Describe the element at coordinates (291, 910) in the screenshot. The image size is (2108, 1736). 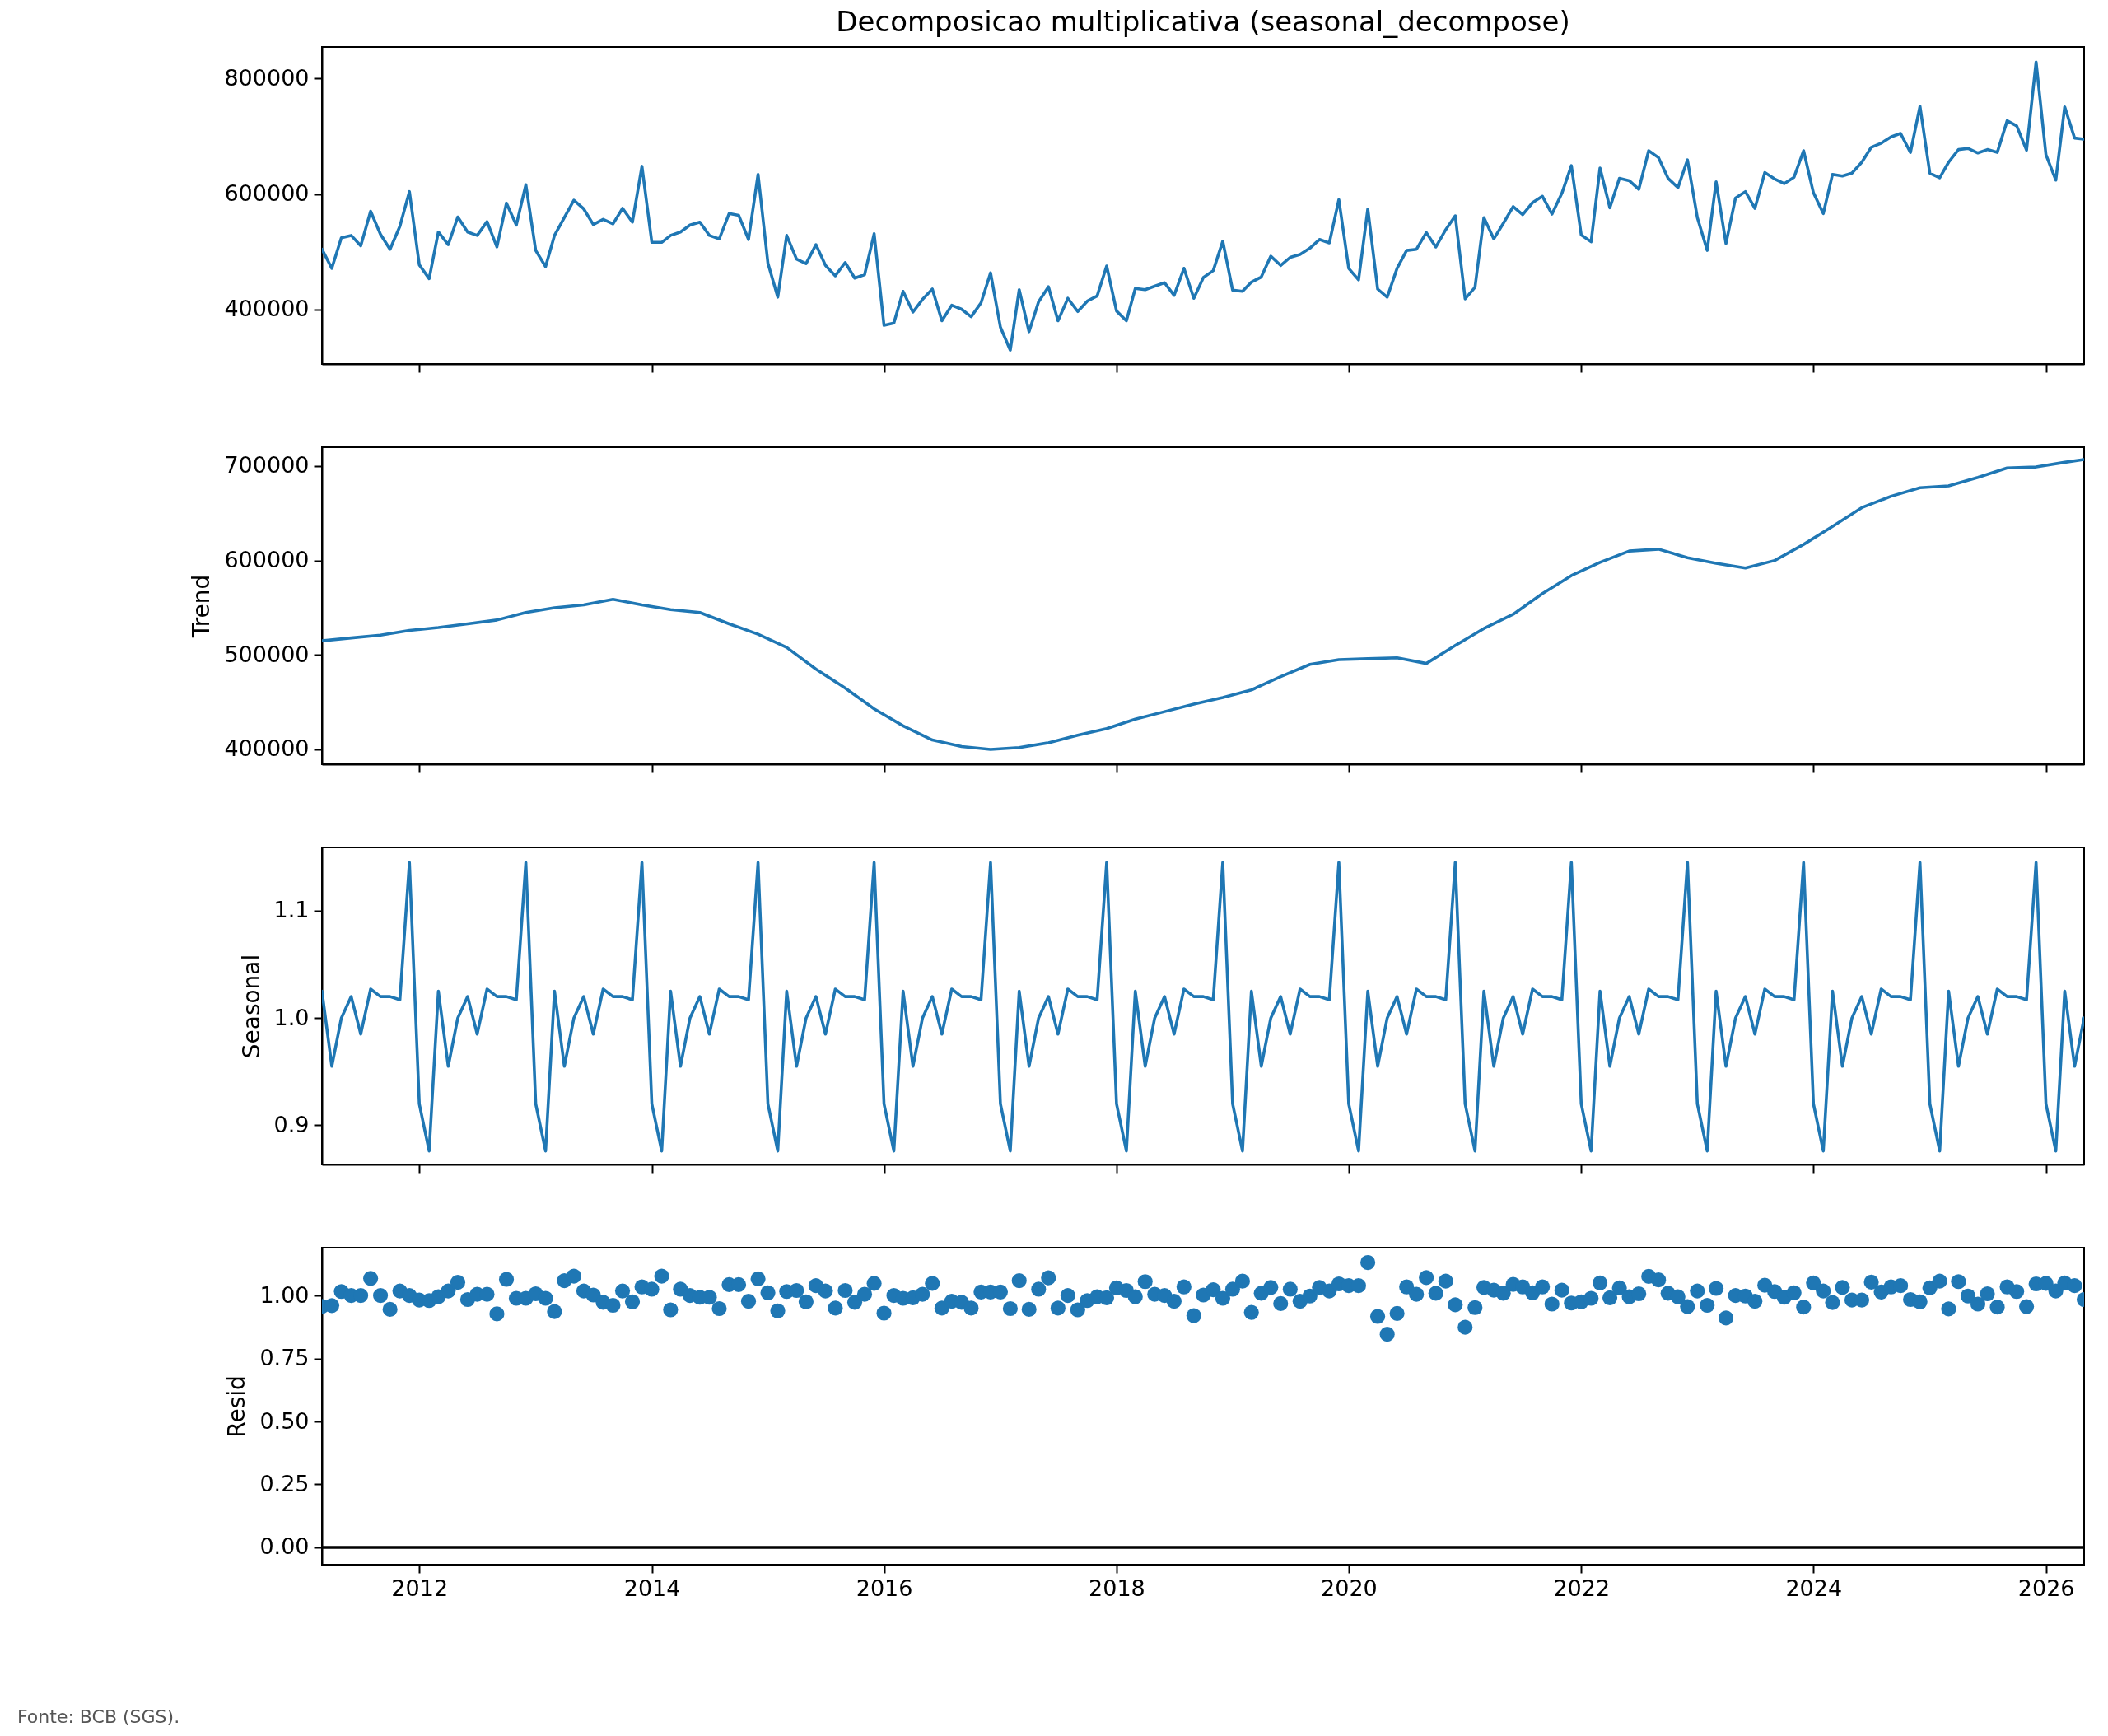
I see `y-tick-label: 1.1` at that location.